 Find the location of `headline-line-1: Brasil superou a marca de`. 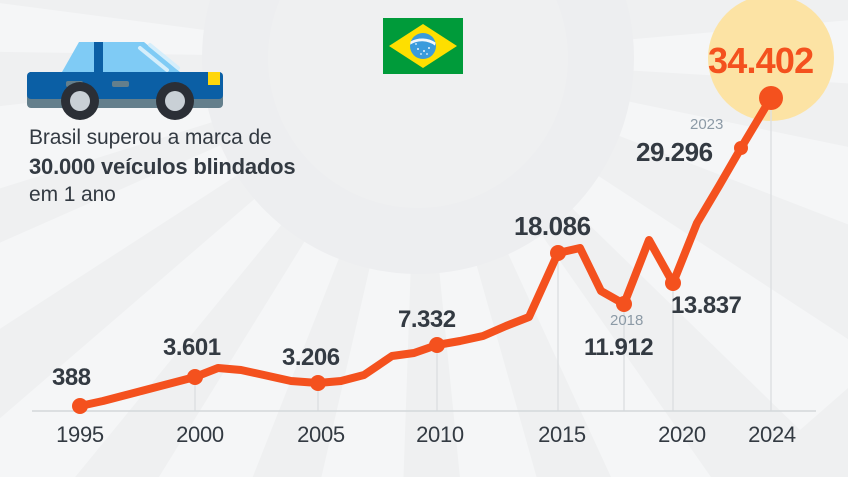

headline-line-1: Brasil superou a marca de is located at coordinates (150, 137).